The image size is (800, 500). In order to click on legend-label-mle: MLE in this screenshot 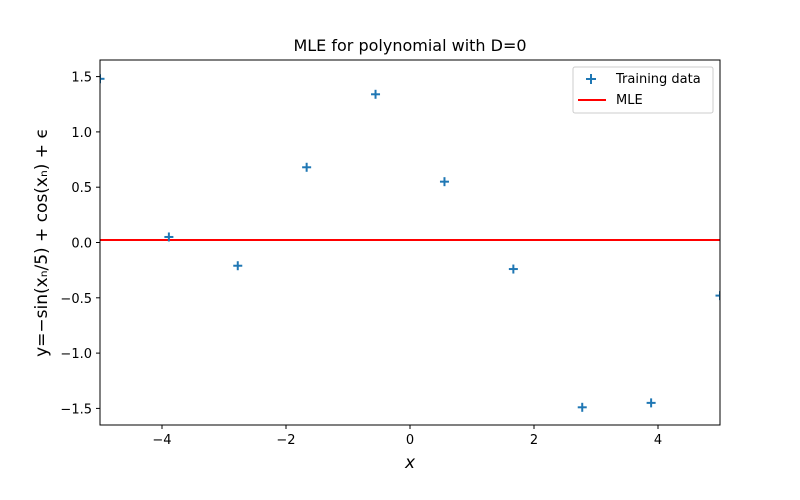, I will do `click(629, 100)`.